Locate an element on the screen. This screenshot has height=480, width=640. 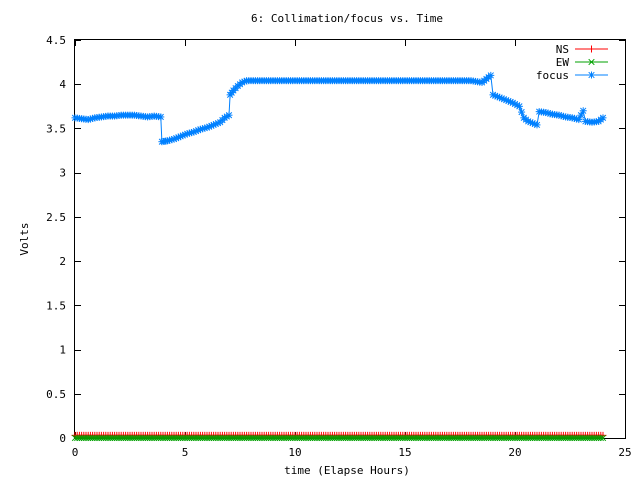
x-tick-label: 0 is located at coordinates (75, 452).